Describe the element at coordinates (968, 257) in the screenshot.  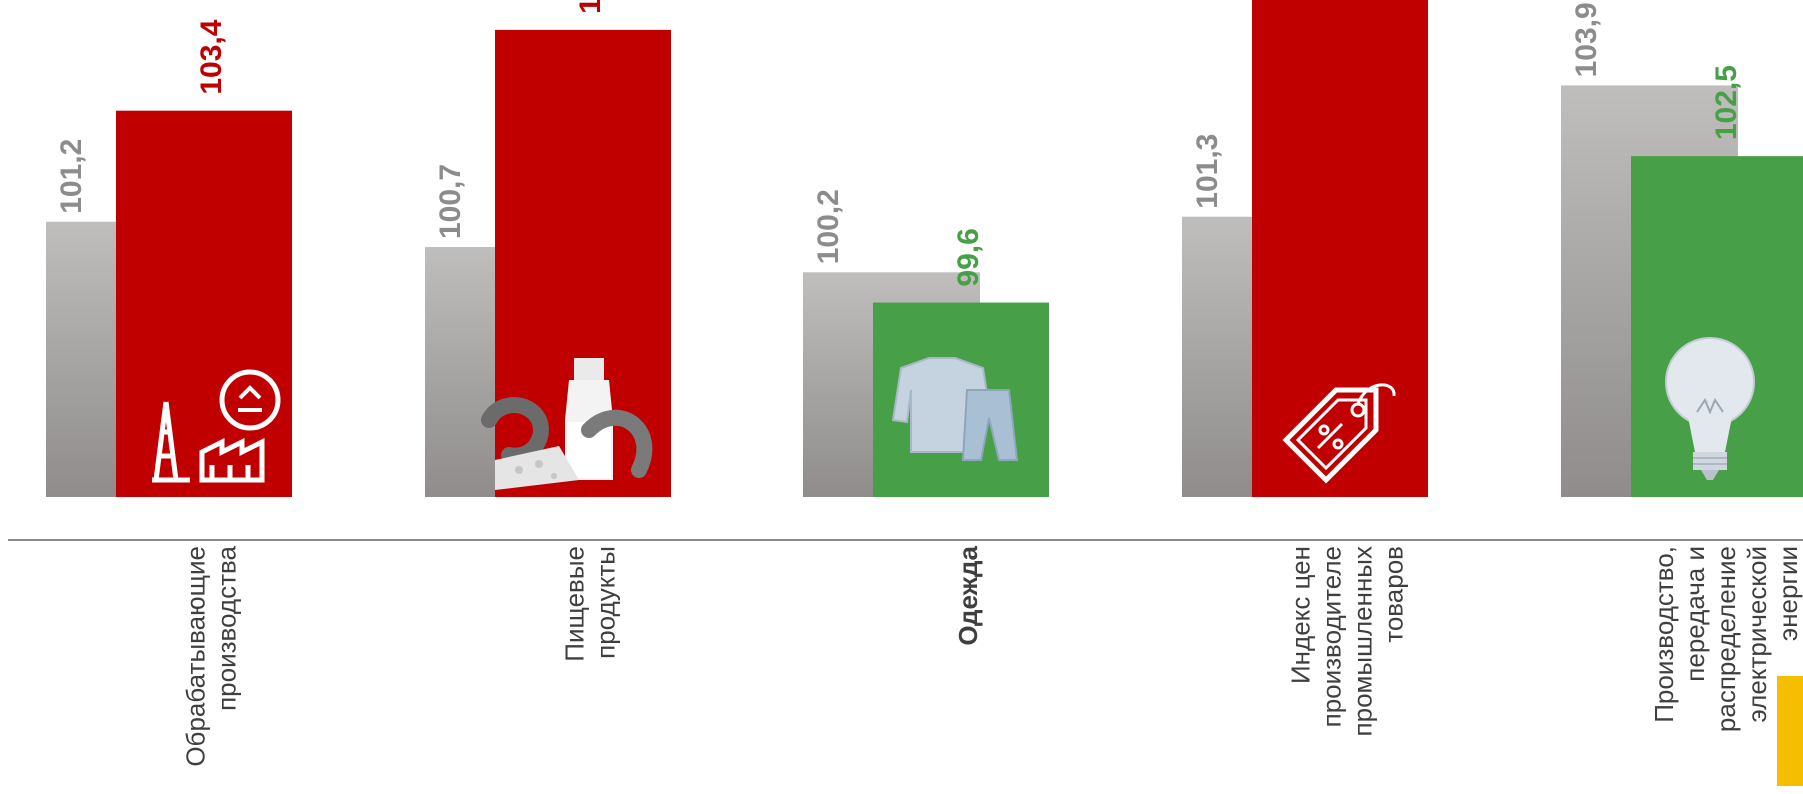
I see `value-label-current: 99,6` at that location.